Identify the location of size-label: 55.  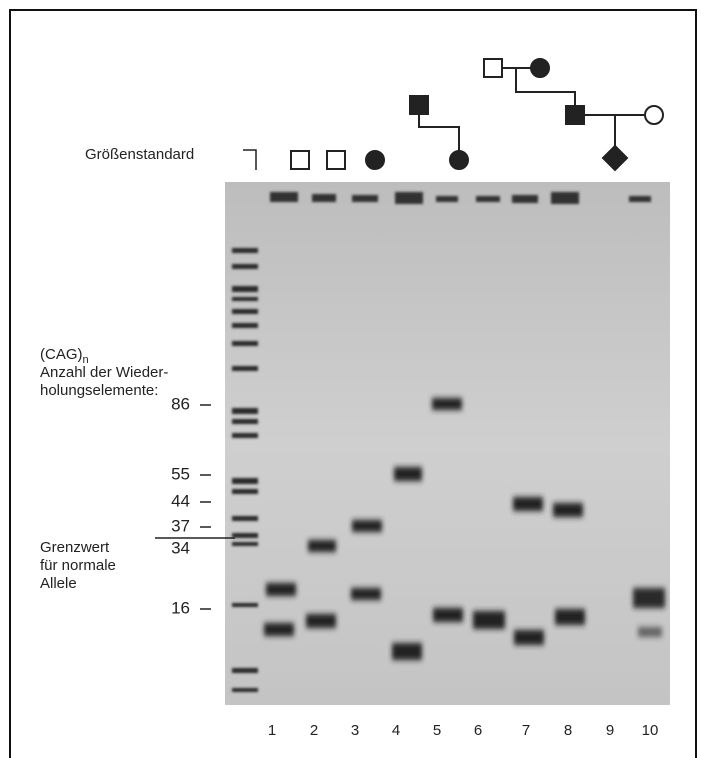
(180, 473).